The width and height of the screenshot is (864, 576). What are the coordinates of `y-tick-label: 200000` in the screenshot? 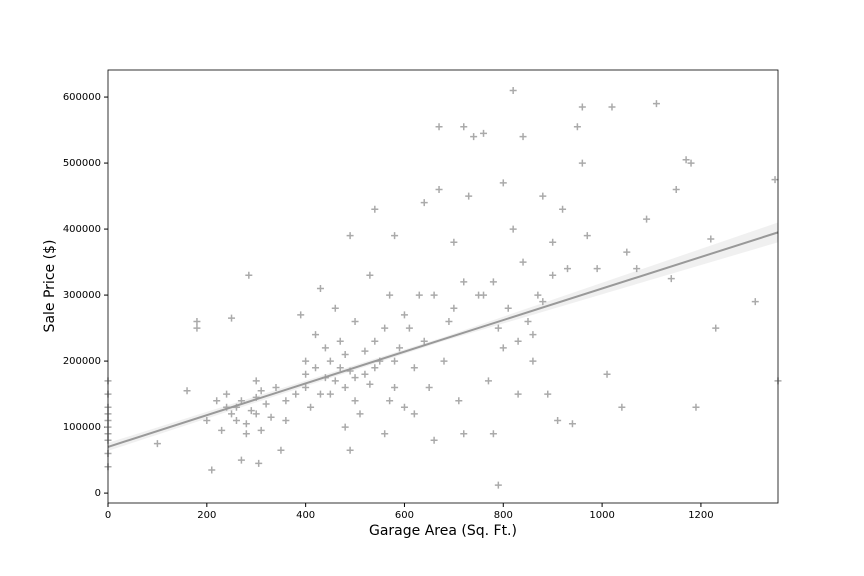 It's located at (82, 361).